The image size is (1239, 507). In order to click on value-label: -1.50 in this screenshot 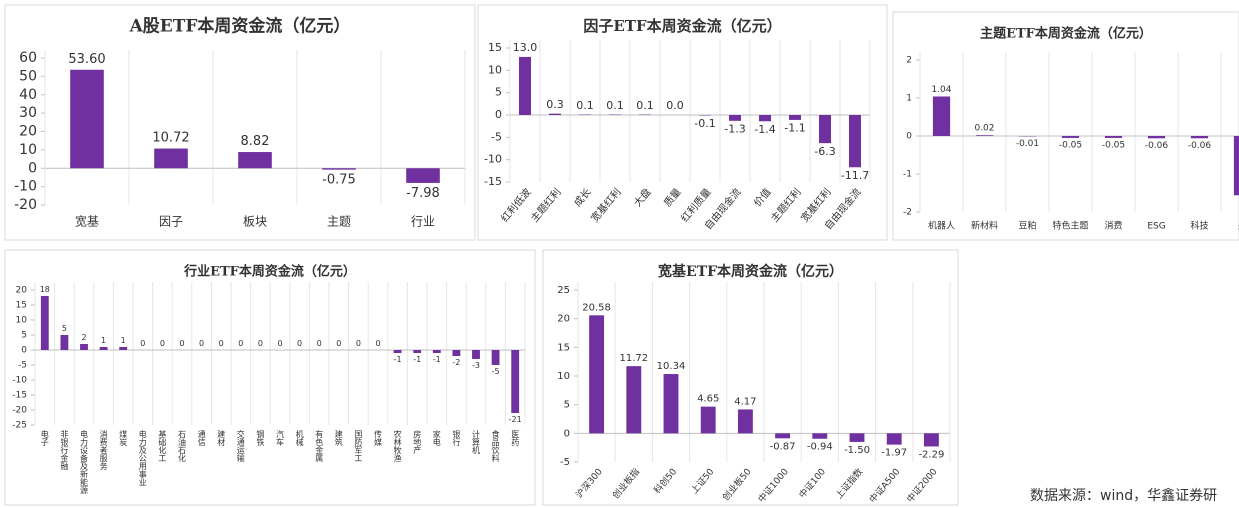, I will do `click(857, 450)`.